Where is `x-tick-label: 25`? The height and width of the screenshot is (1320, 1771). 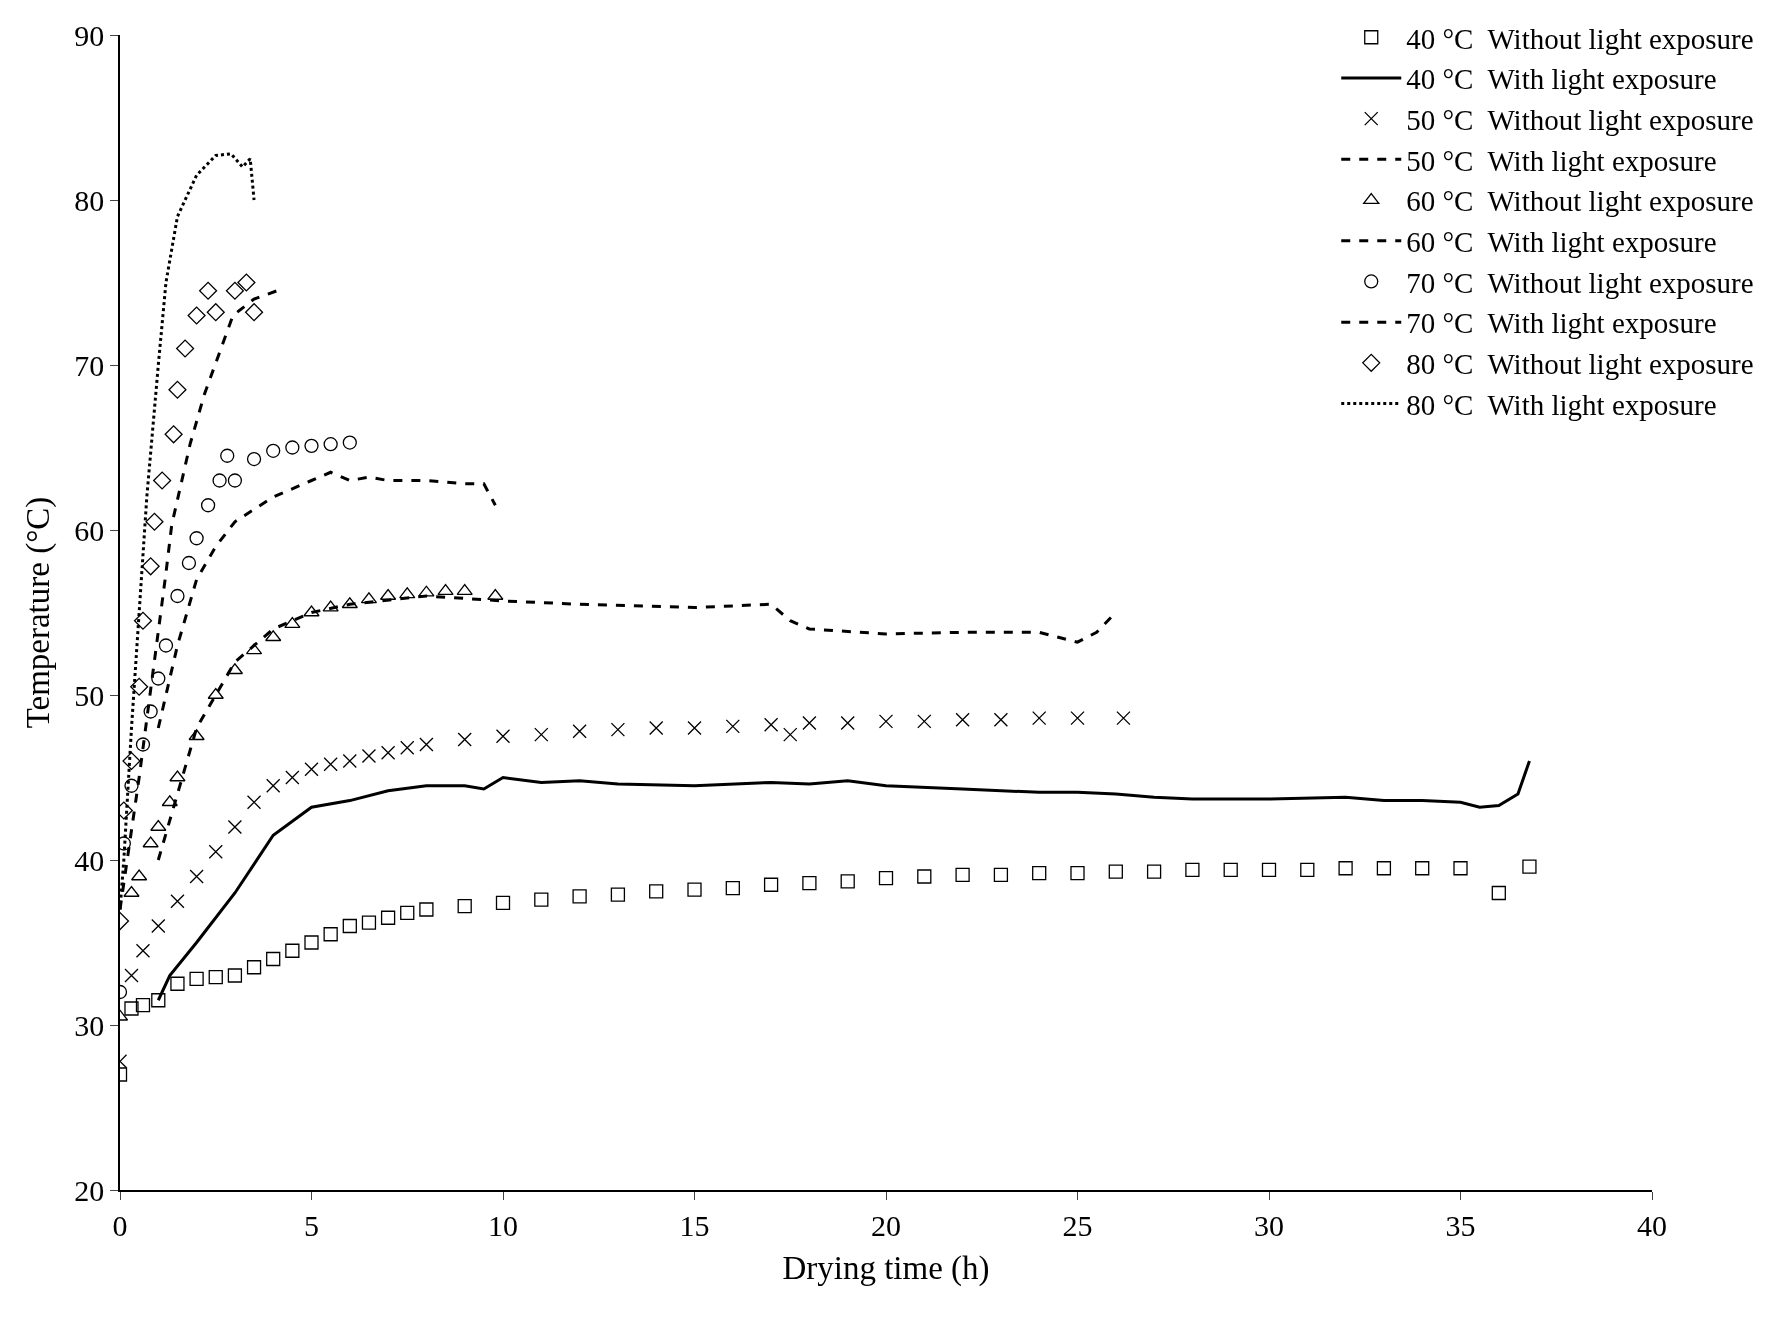 x-tick-label: 25 is located at coordinates (1077, 1225).